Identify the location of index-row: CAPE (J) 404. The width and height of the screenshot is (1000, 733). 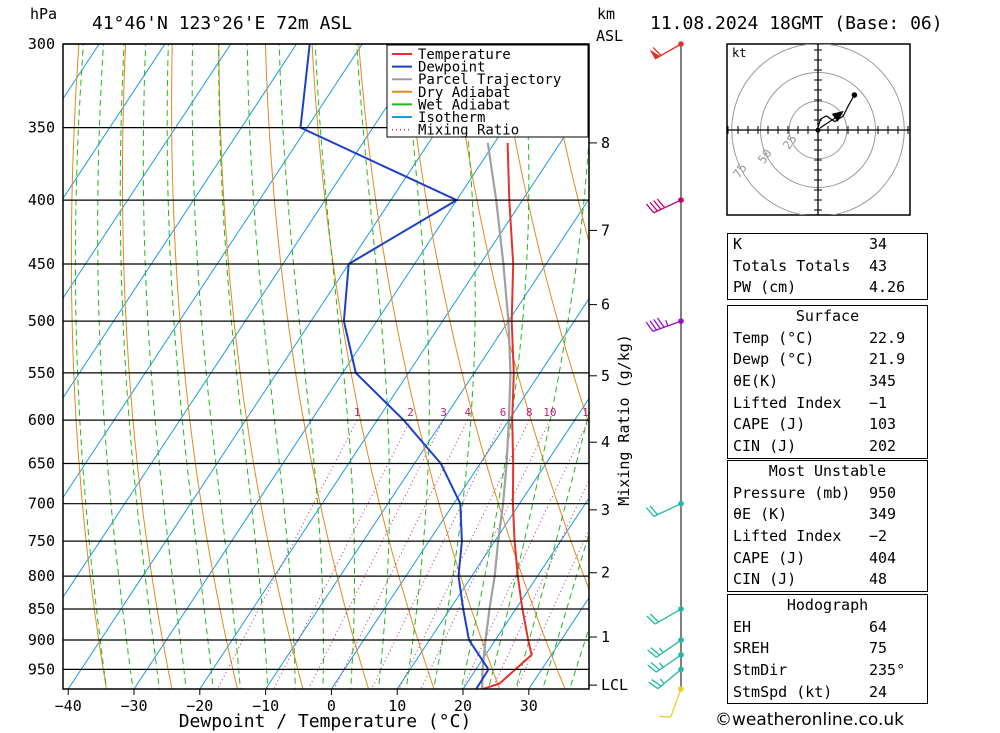
(827, 559).